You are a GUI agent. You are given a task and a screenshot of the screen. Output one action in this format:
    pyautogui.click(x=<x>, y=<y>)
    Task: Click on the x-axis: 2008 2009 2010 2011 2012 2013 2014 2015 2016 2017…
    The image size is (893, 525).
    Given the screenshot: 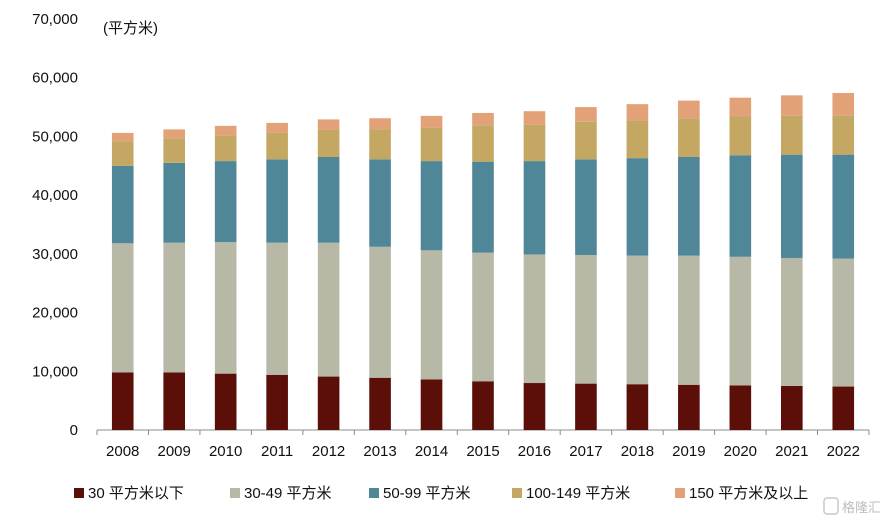 What is the action you would take?
    pyautogui.click(x=483, y=444)
    